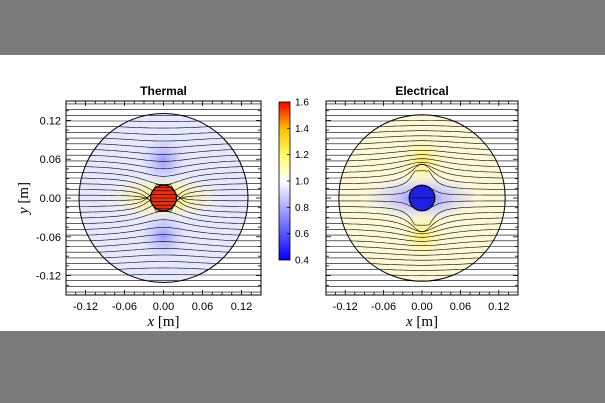  I want to click on y-tick-label: -0.12, so click(48, 277).